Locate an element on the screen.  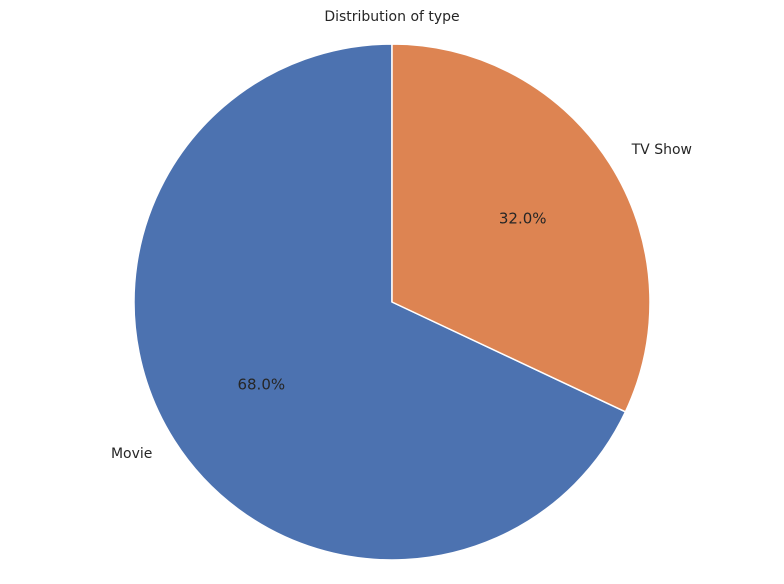
slice-label-tv-show: TV Show is located at coordinates (661, 150).